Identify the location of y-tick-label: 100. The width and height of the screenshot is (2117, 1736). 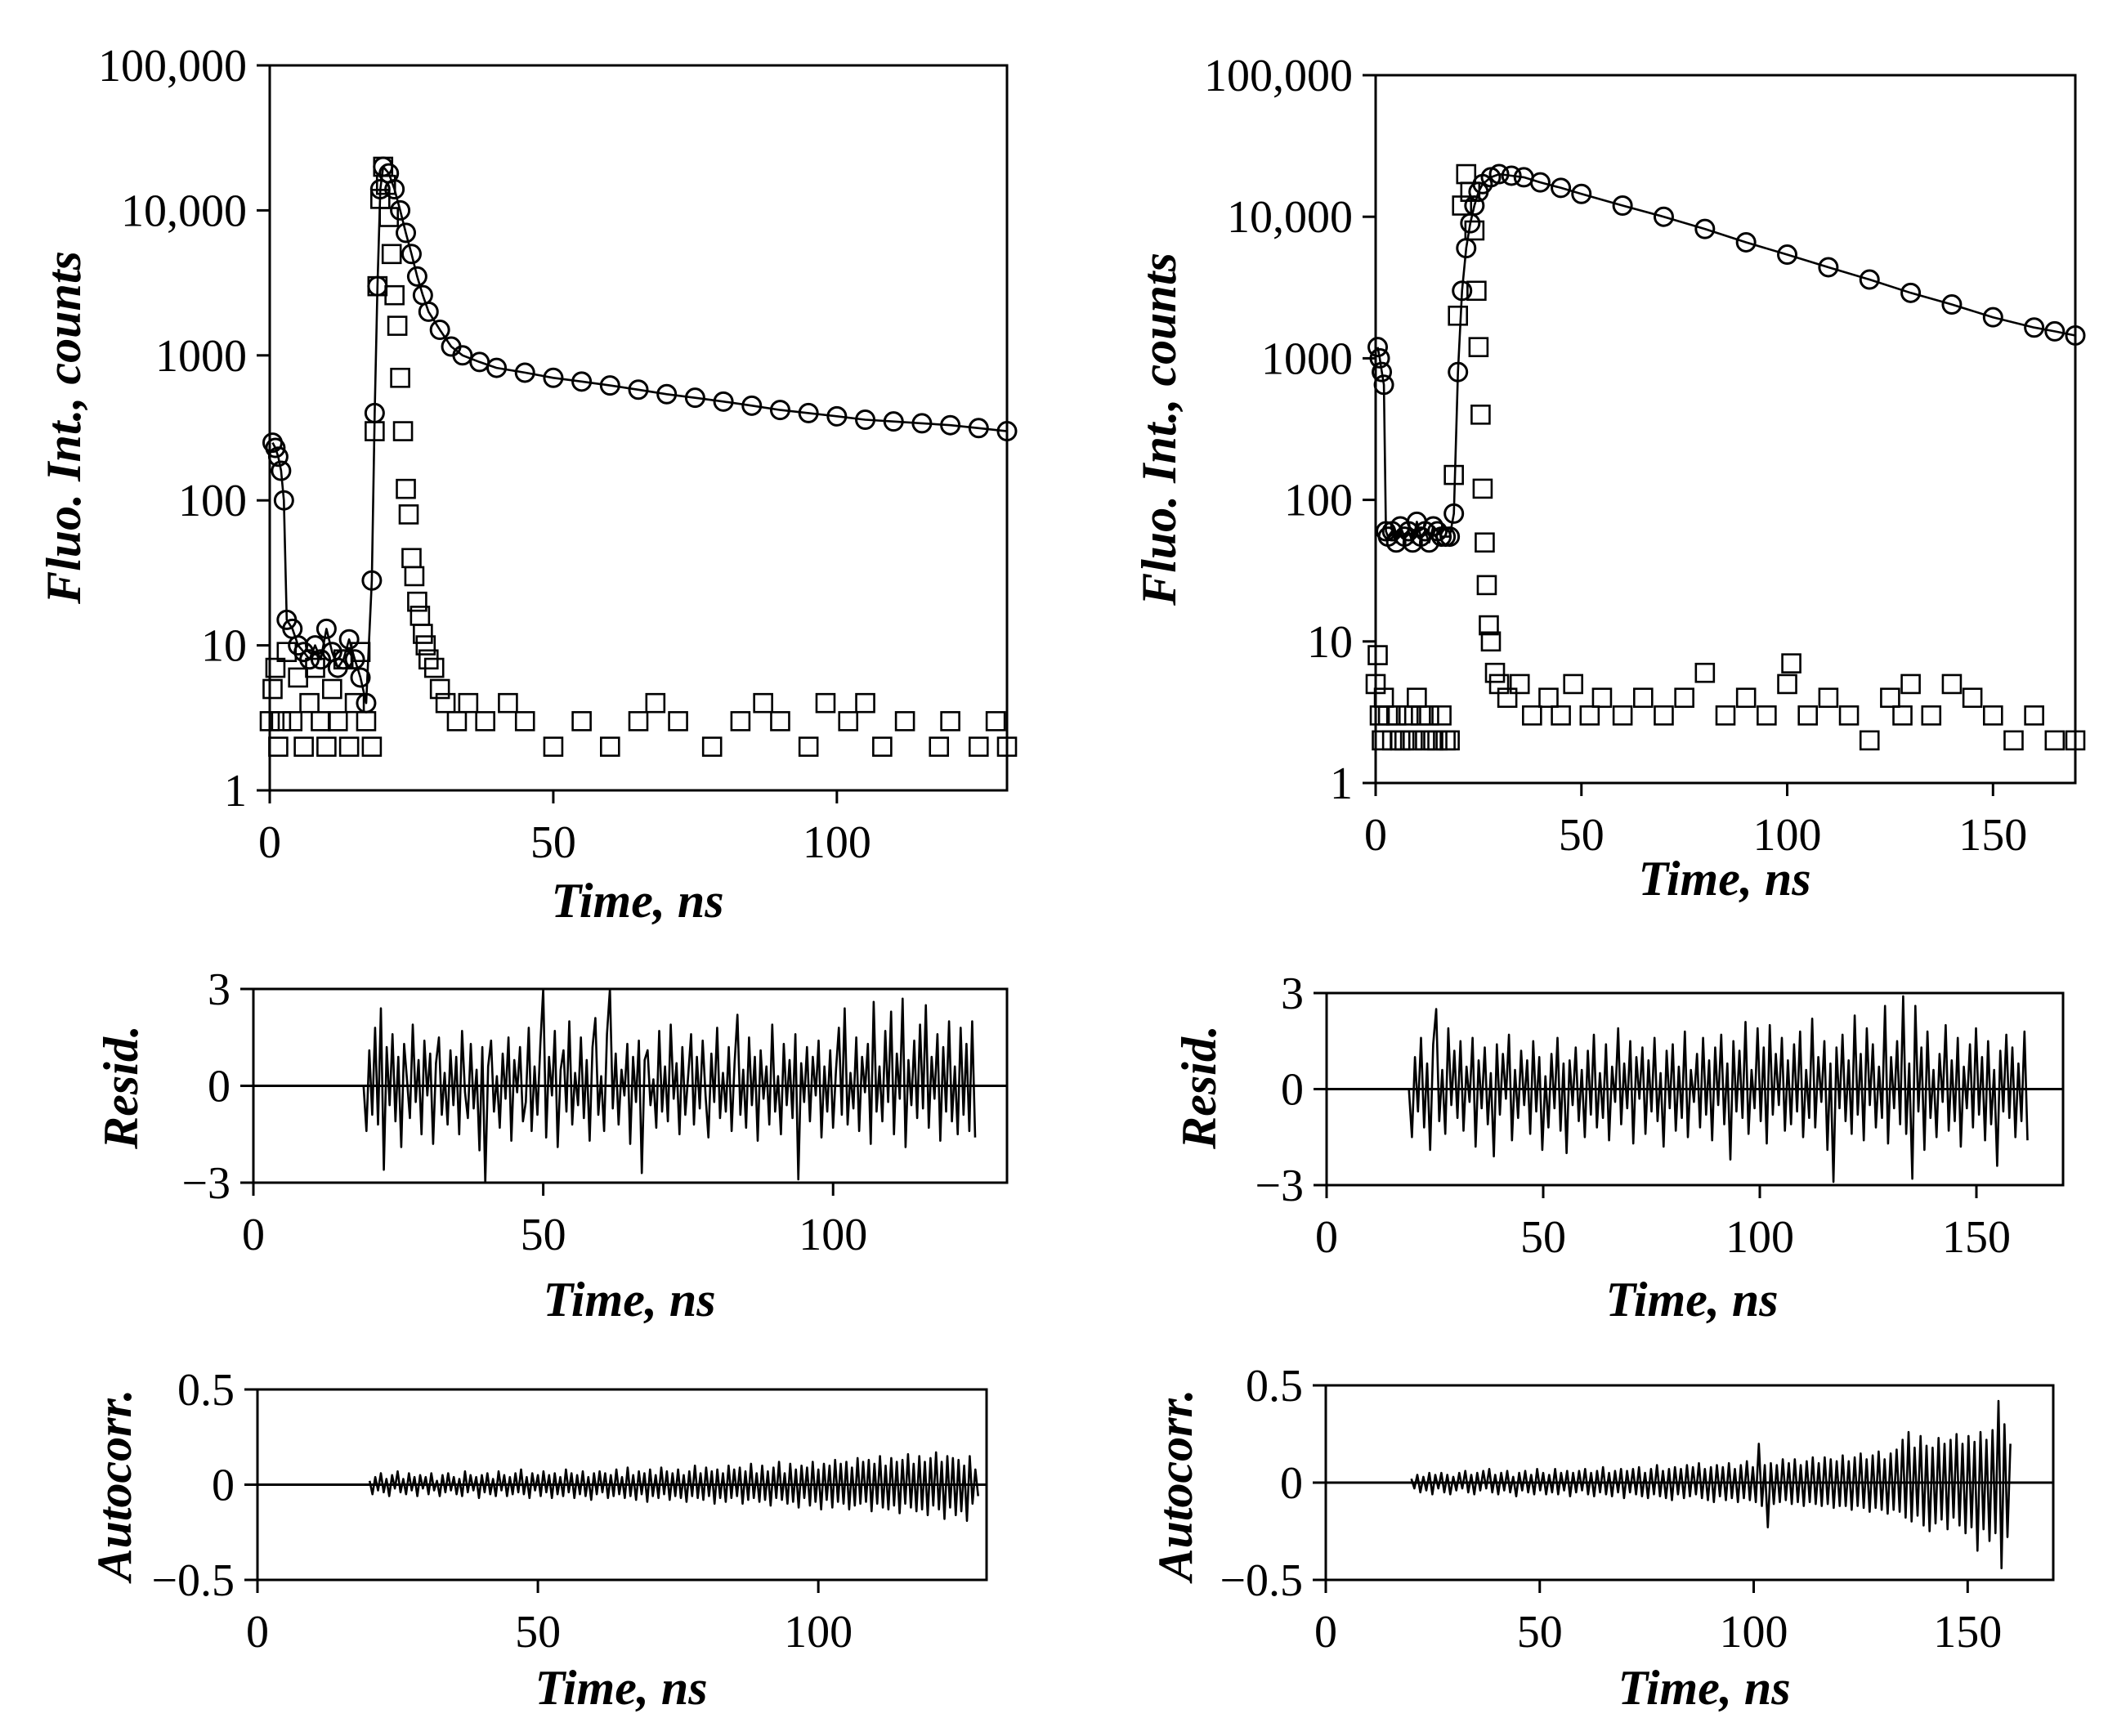
(213, 501).